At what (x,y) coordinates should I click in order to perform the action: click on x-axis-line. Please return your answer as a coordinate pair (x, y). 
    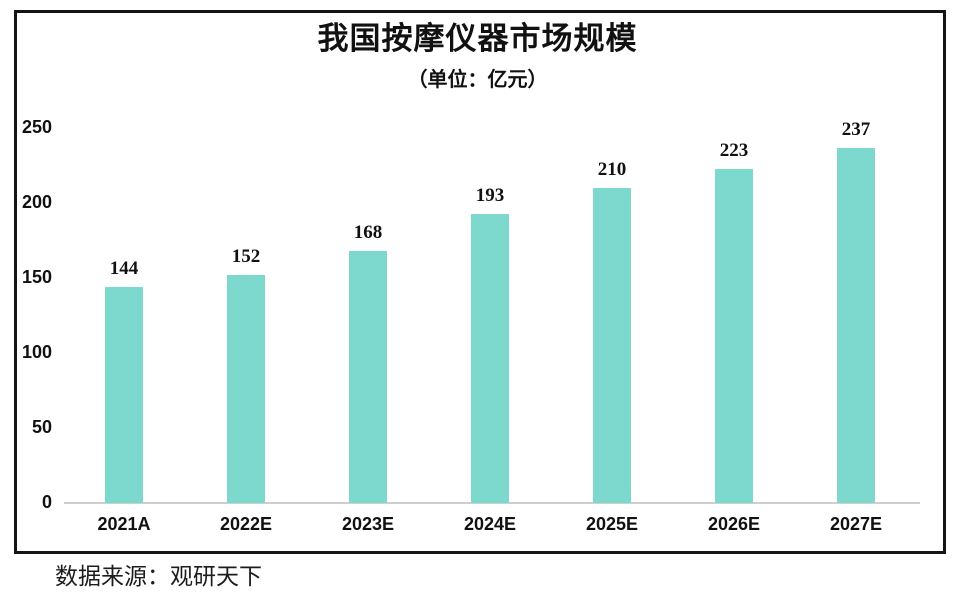
    Looking at the image, I should click on (492, 503).